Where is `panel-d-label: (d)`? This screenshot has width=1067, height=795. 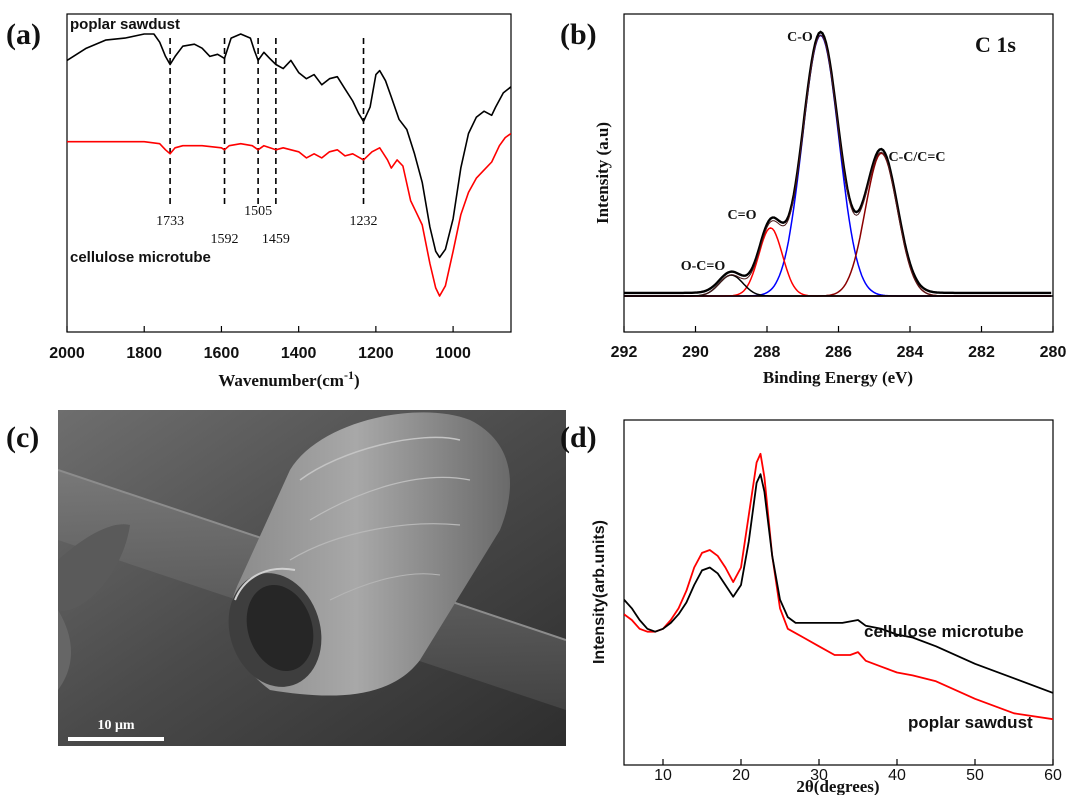
panel-d-label: (d) is located at coordinates (578, 437).